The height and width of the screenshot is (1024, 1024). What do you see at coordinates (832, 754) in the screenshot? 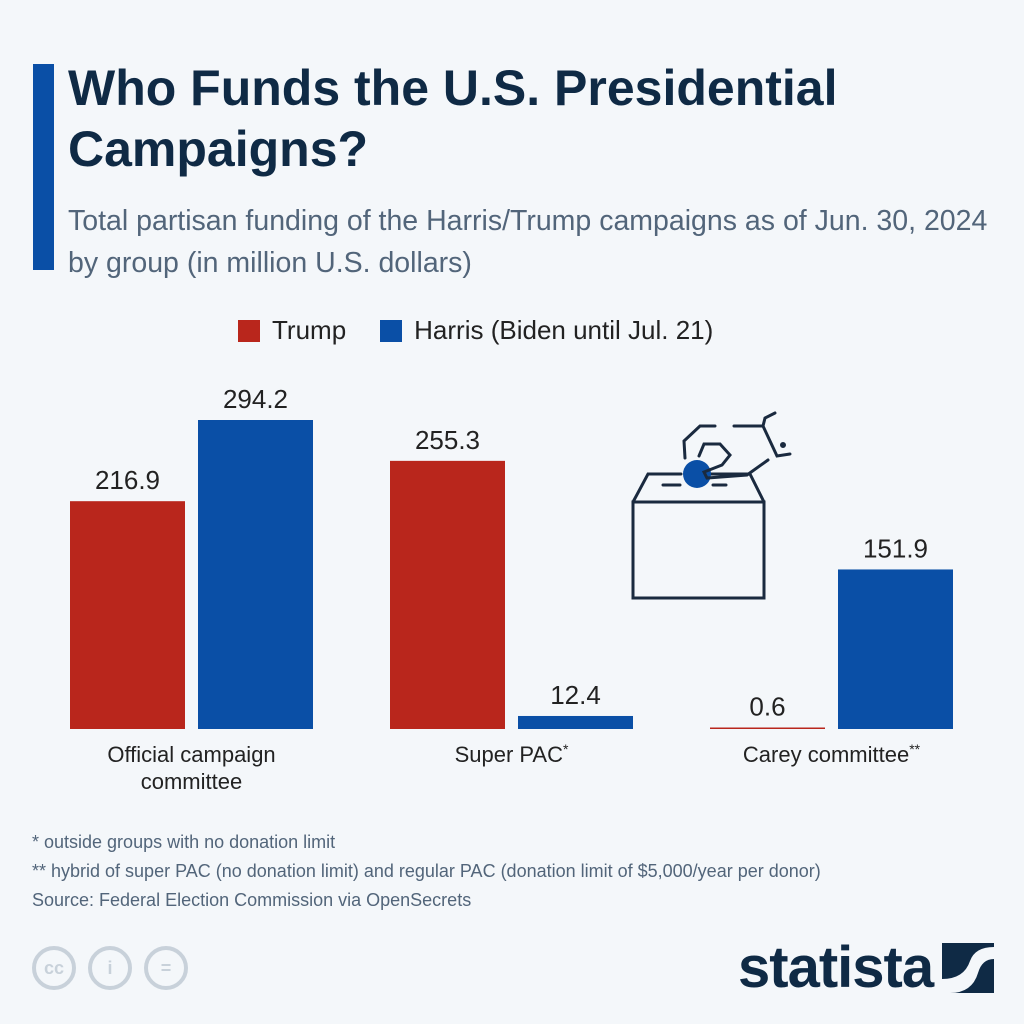
I see `category-label: Carey committee**` at bounding box center [832, 754].